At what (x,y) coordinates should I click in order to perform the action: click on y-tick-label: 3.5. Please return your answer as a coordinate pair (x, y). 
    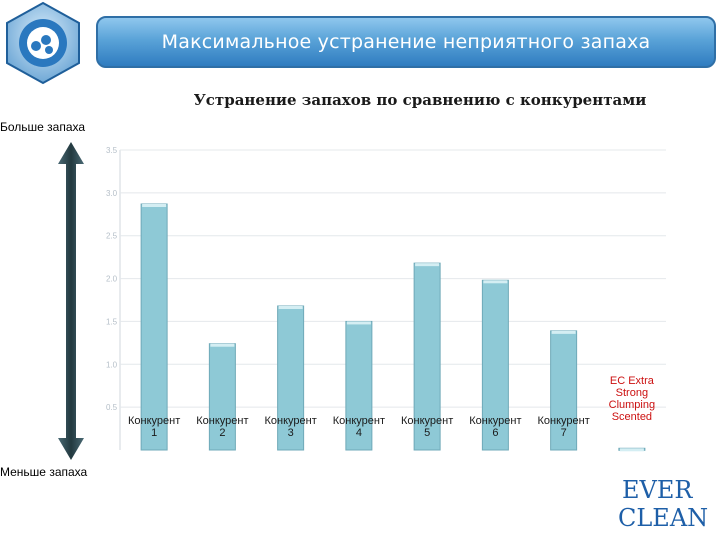
    Looking at the image, I should click on (112, 150).